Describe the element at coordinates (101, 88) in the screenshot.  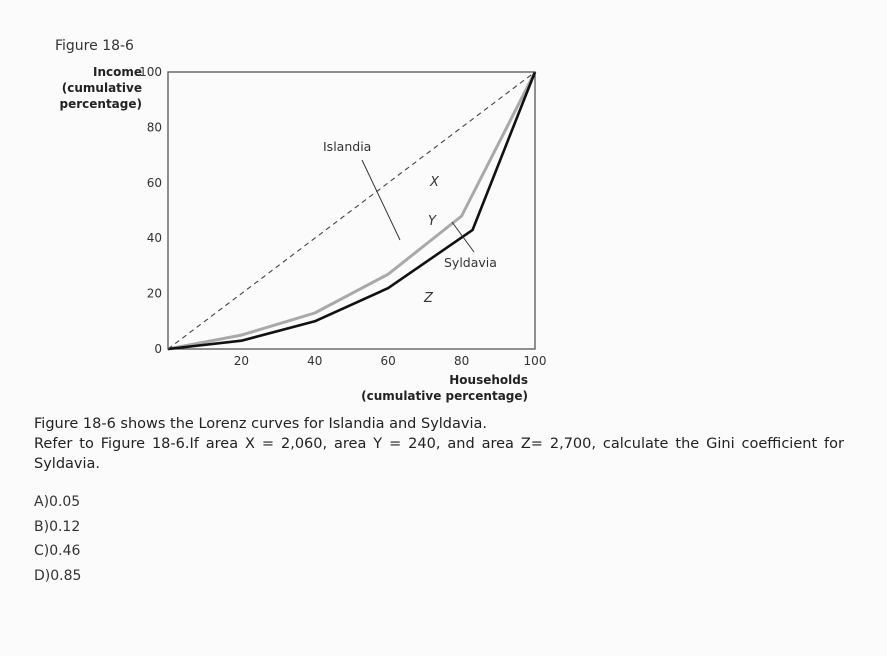
I see `y-axis-label-line-2: (cumulative` at that location.